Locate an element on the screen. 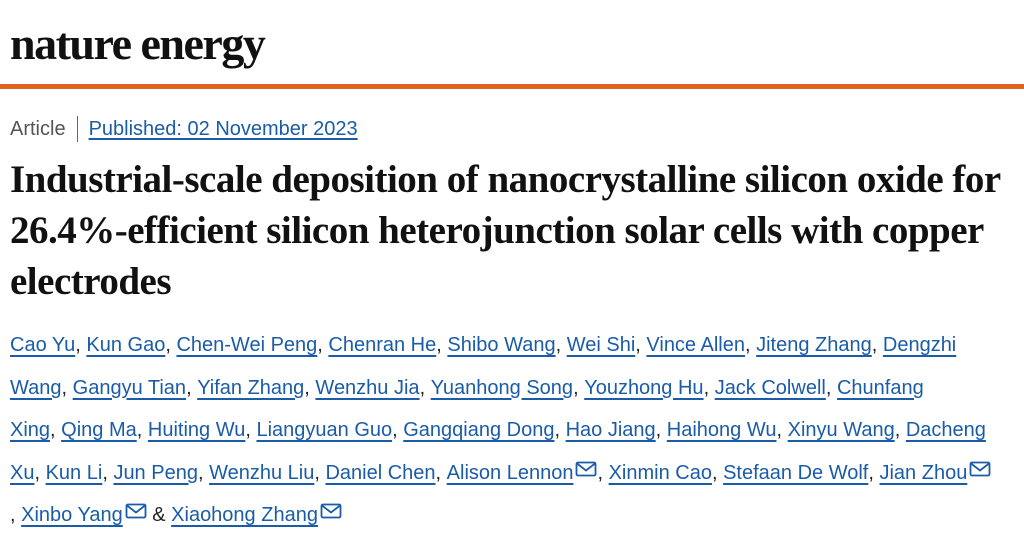  author-item: Wenzhu Jia, is located at coordinates (372, 388).